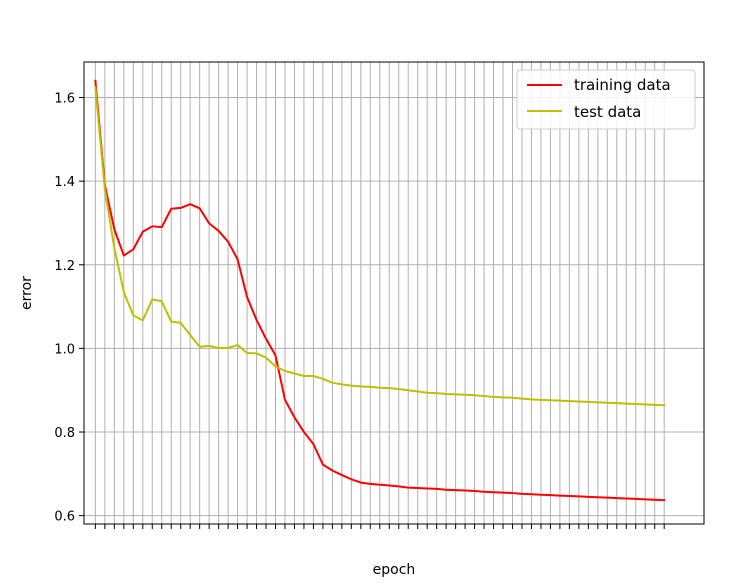 The image size is (746, 587). I want to click on x-axis-label: epoch, so click(394, 570).